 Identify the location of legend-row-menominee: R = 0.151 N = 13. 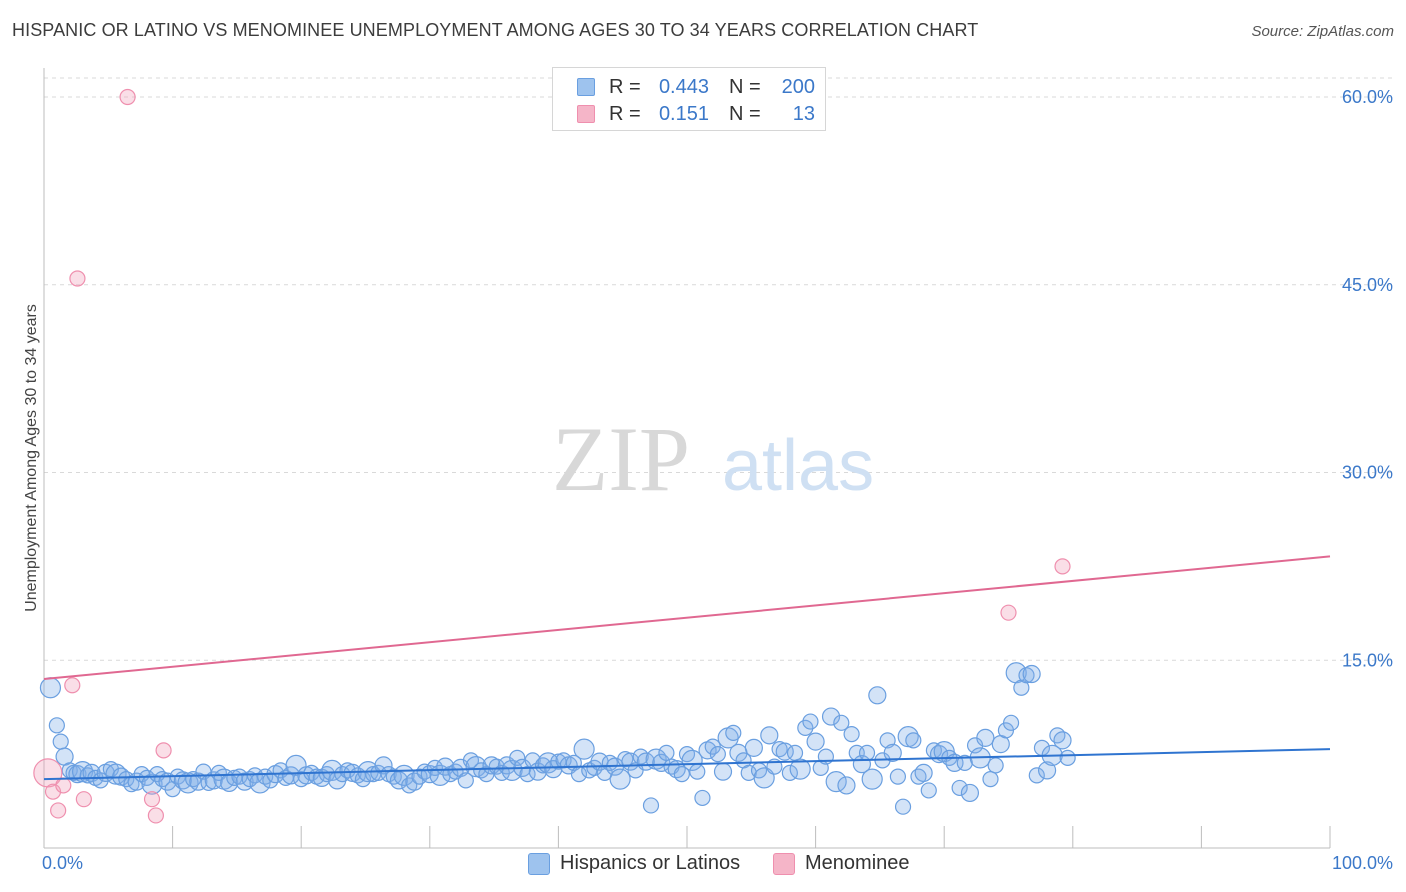
(696, 114).